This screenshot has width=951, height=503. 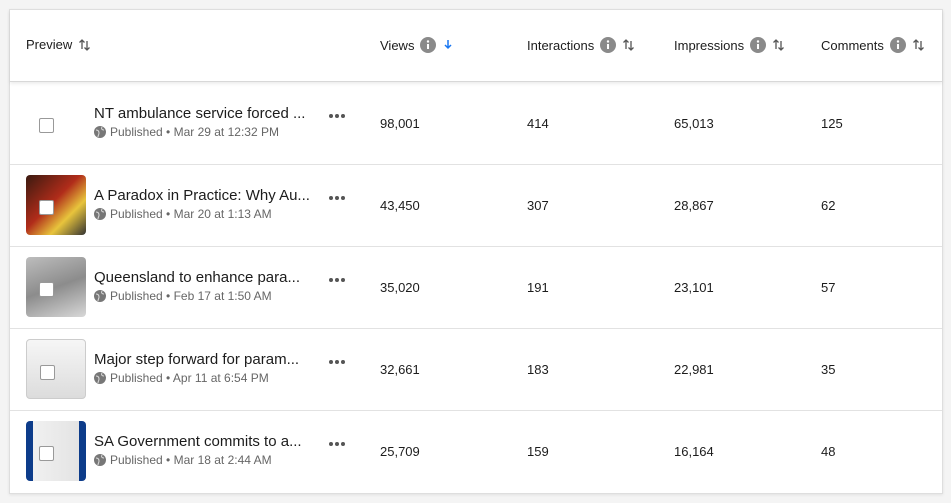 I want to click on post-meta: Published • Mar 18 at 2:44 AM, so click(x=183, y=460).